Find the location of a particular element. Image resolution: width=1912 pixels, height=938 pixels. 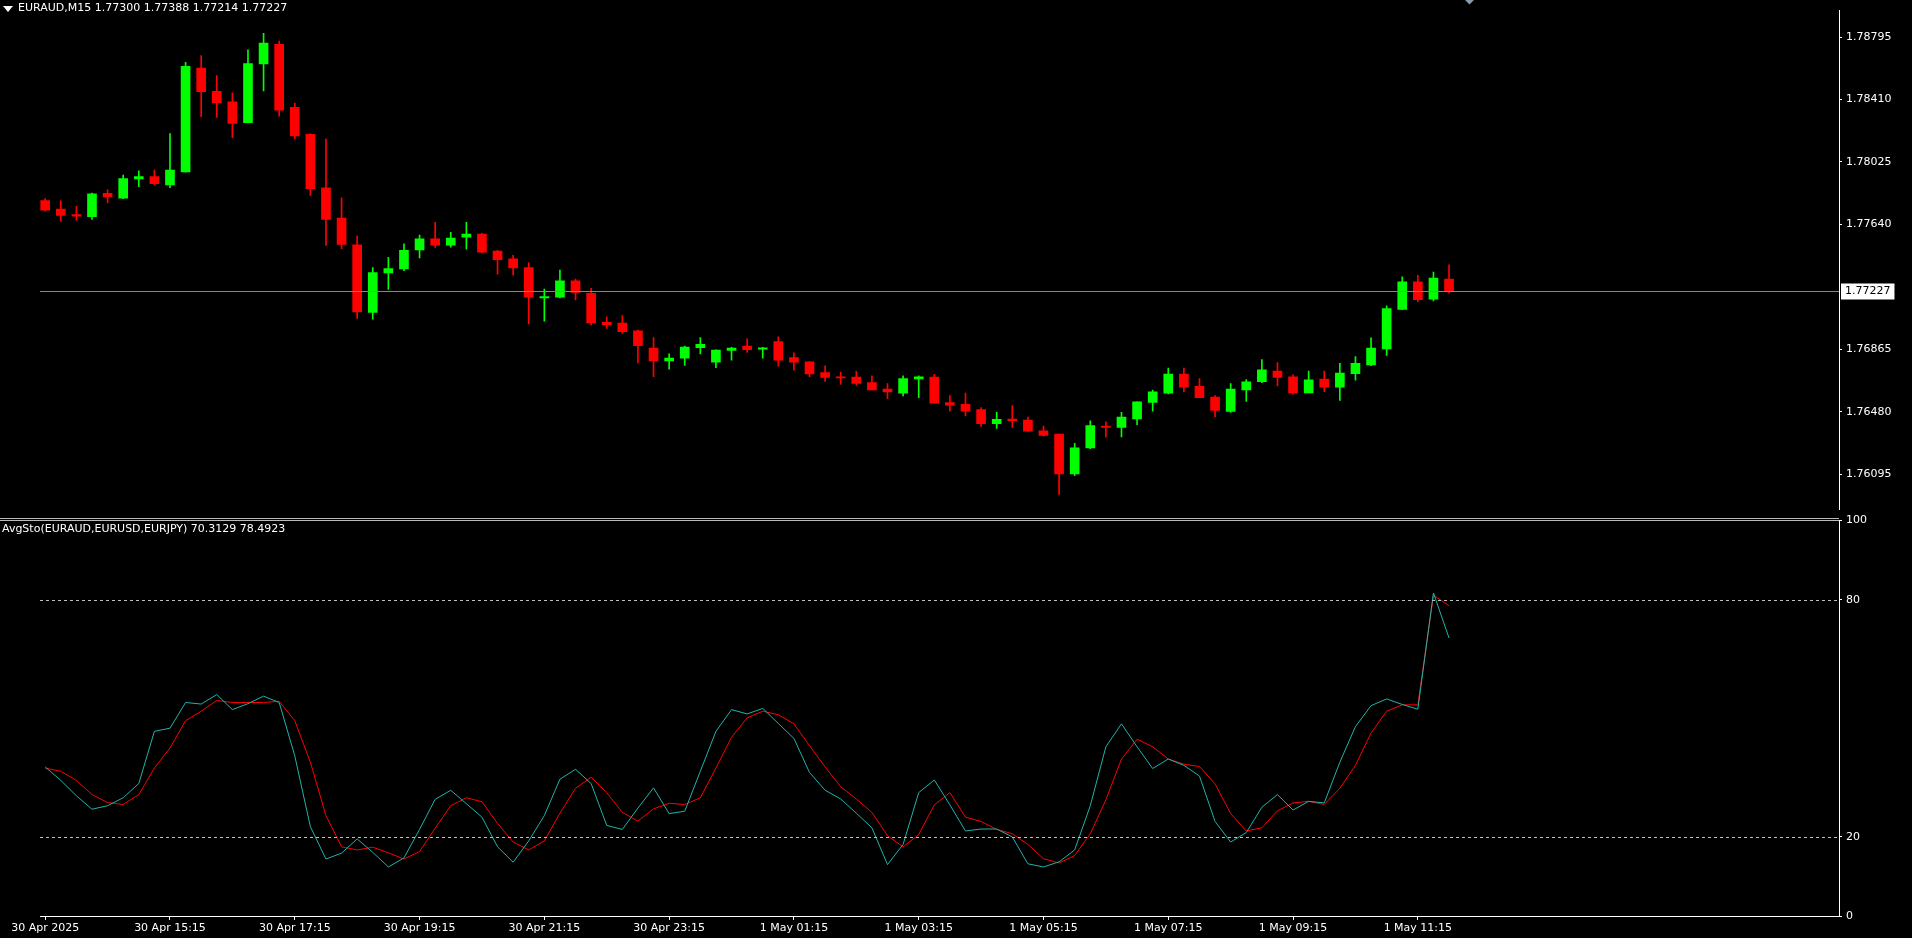

y-tick-label: 20 is located at coordinates (1853, 836).